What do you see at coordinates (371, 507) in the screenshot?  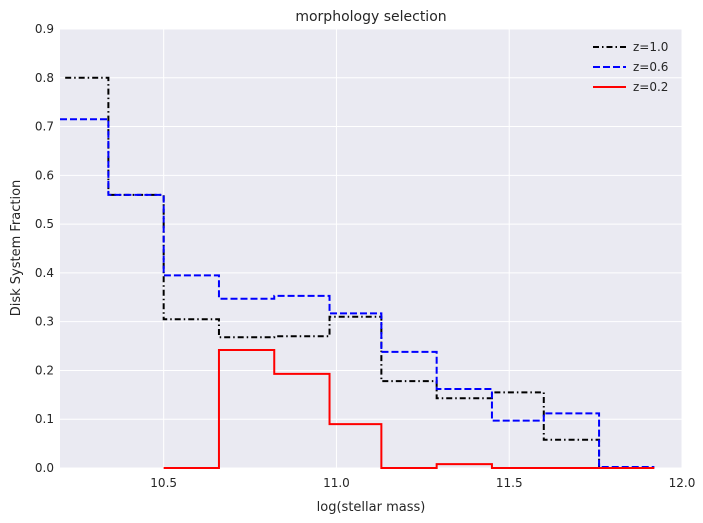 I see `x-axis-label: log(stellar mass)` at bounding box center [371, 507].